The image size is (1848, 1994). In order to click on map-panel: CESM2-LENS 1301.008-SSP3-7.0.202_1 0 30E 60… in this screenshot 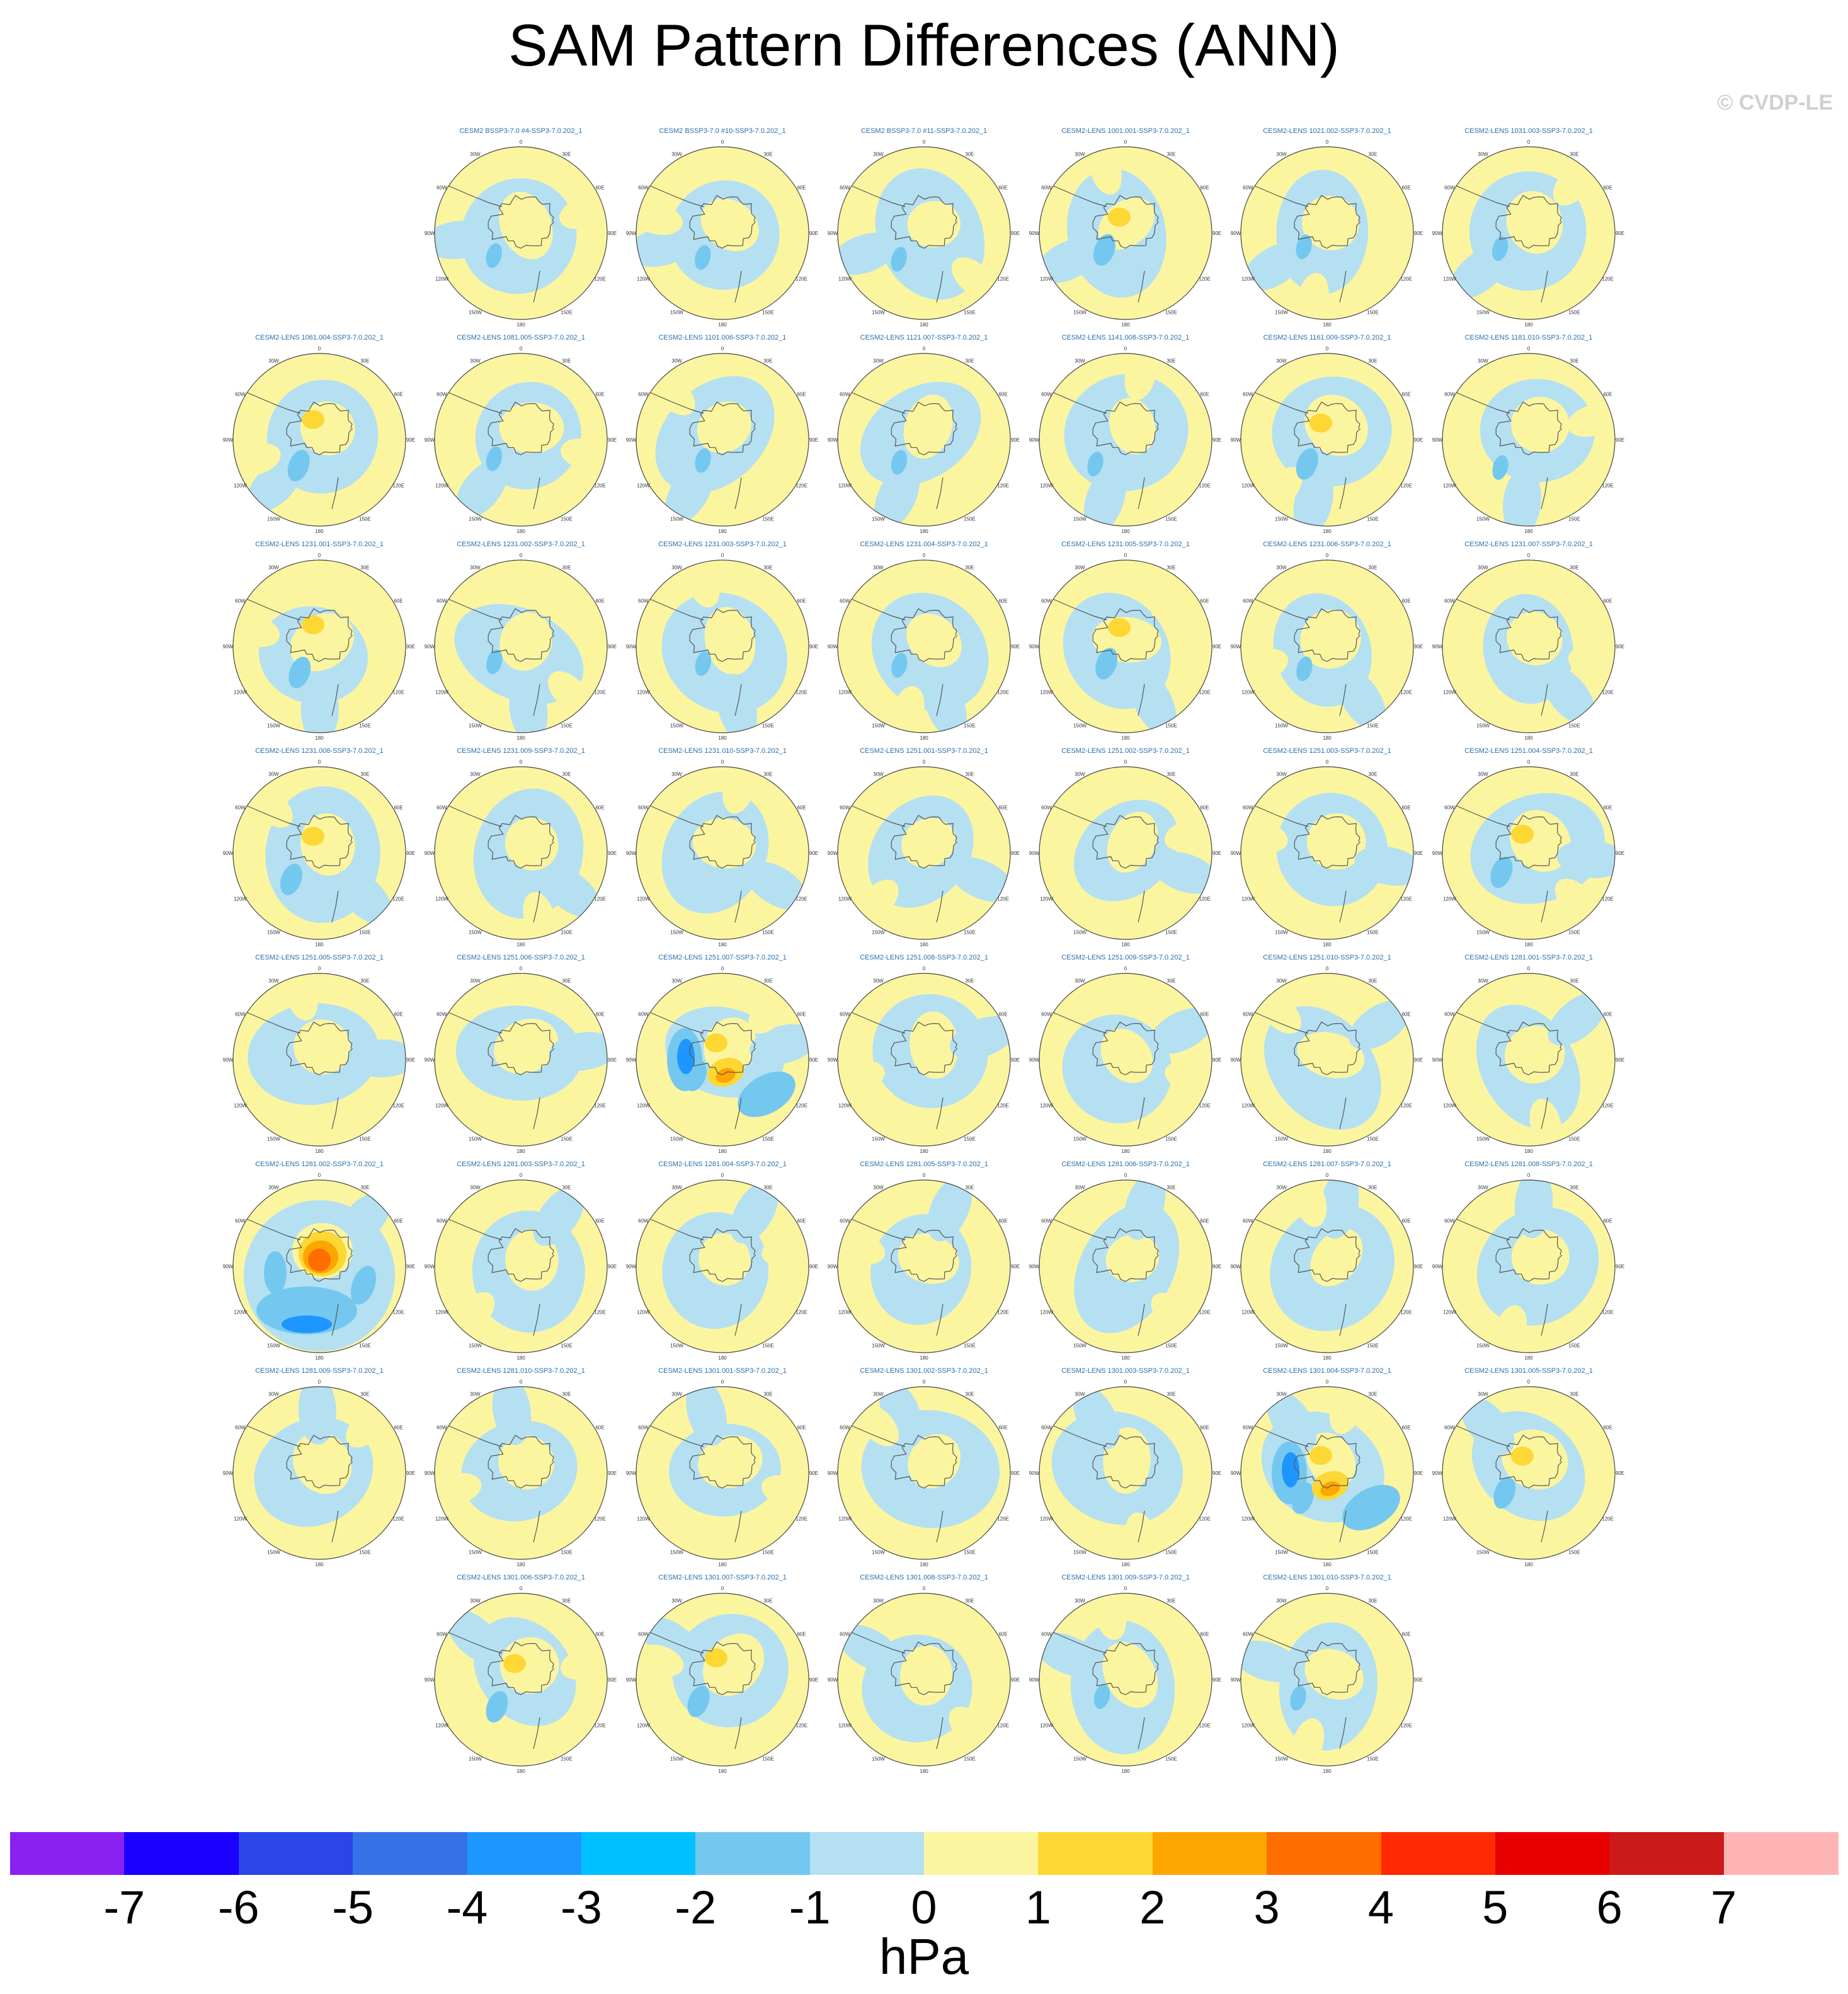, I will do `click(924, 1674)`.